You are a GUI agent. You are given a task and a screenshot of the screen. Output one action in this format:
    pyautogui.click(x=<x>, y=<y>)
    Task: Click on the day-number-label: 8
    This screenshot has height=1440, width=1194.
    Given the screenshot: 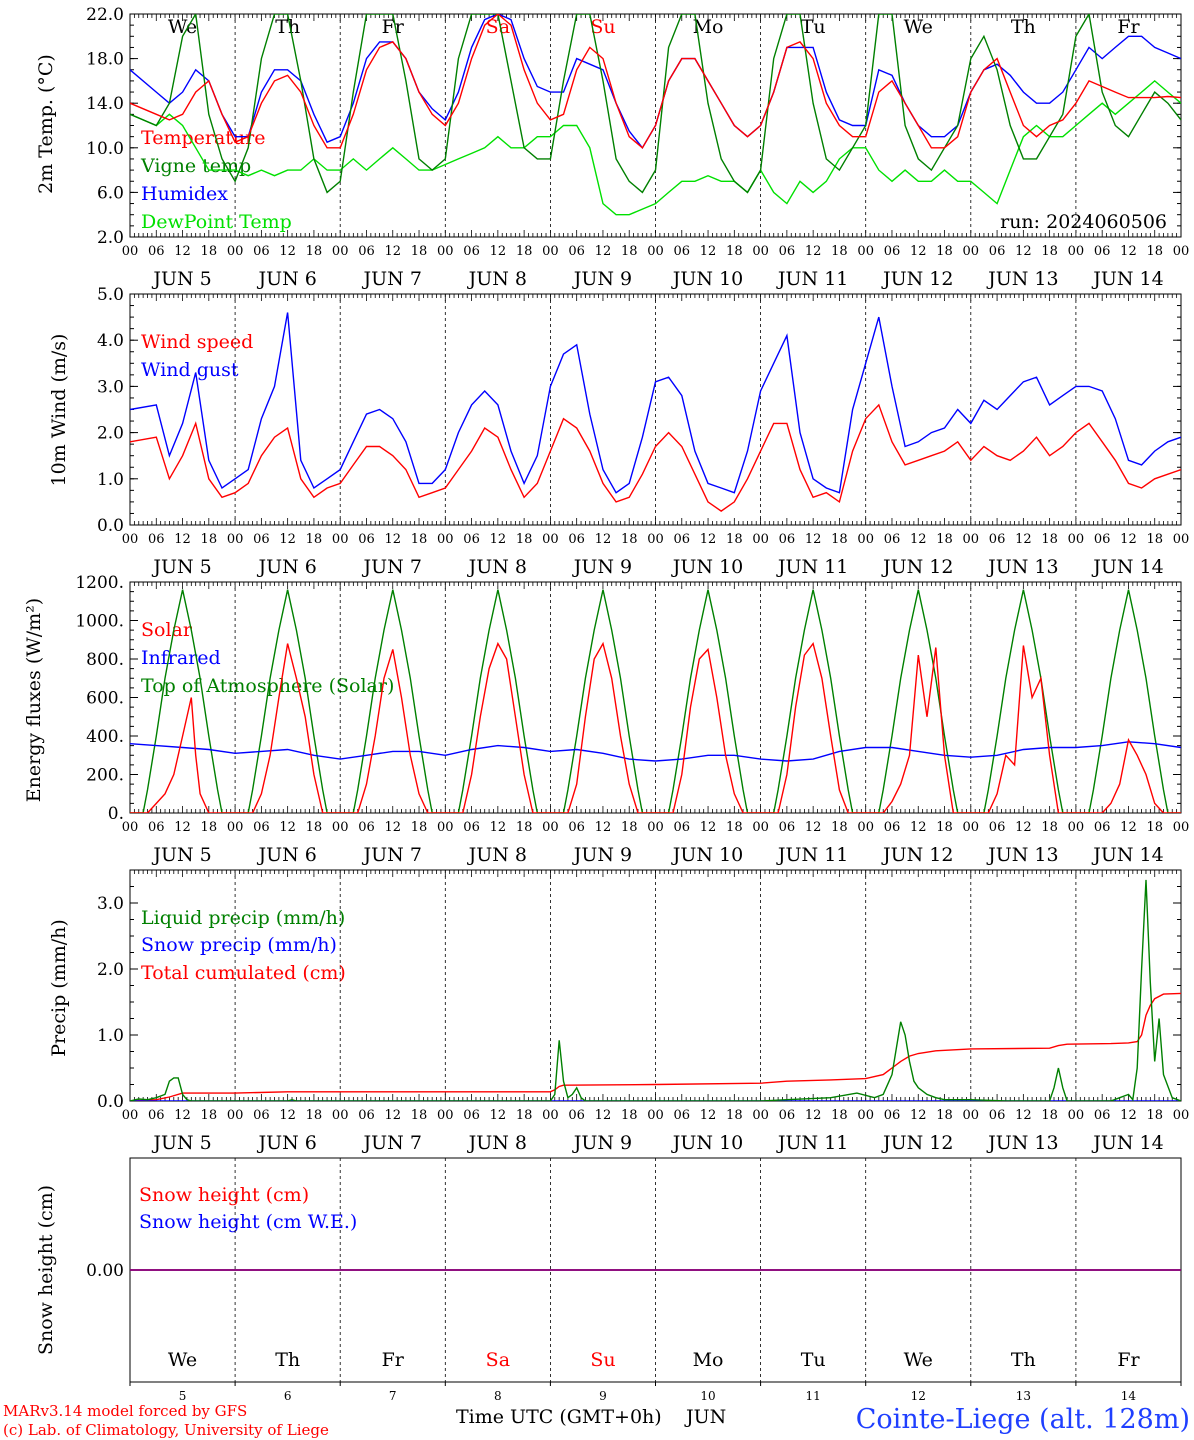 What is the action you would take?
    pyautogui.click(x=498, y=1396)
    